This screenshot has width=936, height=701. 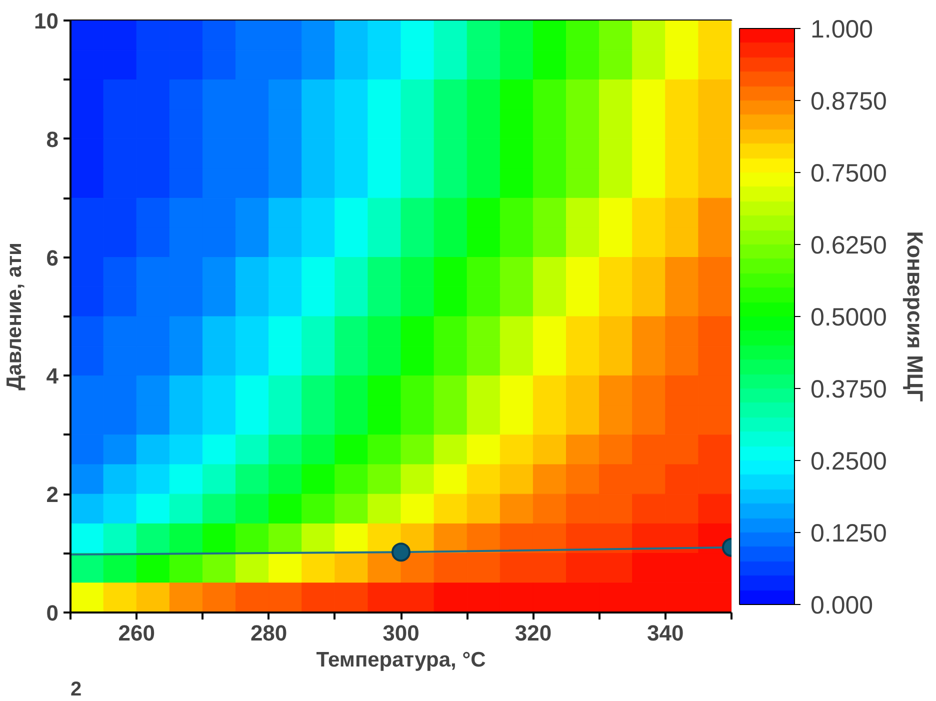 What do you see at coordinates (401, 633) in the screenshot?
I see `x-tick-label: 300` at bounding box center [401, 633].